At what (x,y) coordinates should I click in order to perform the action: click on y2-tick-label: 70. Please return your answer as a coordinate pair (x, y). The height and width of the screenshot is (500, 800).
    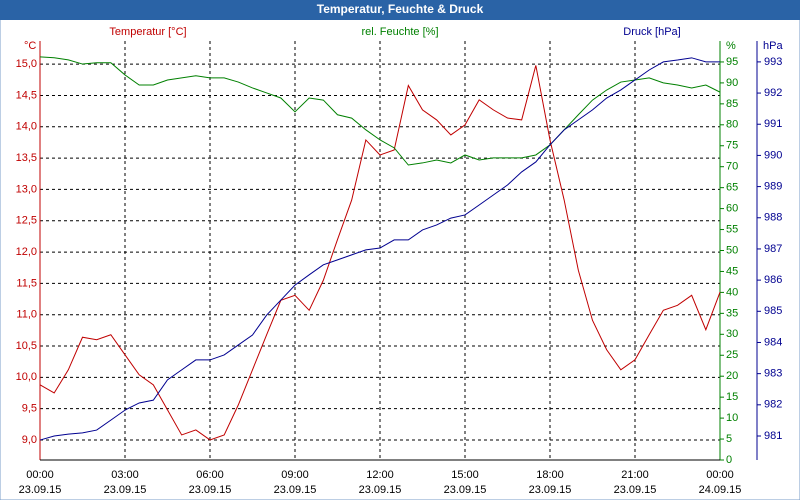
    Looking at the image, I should click on (732, 167).